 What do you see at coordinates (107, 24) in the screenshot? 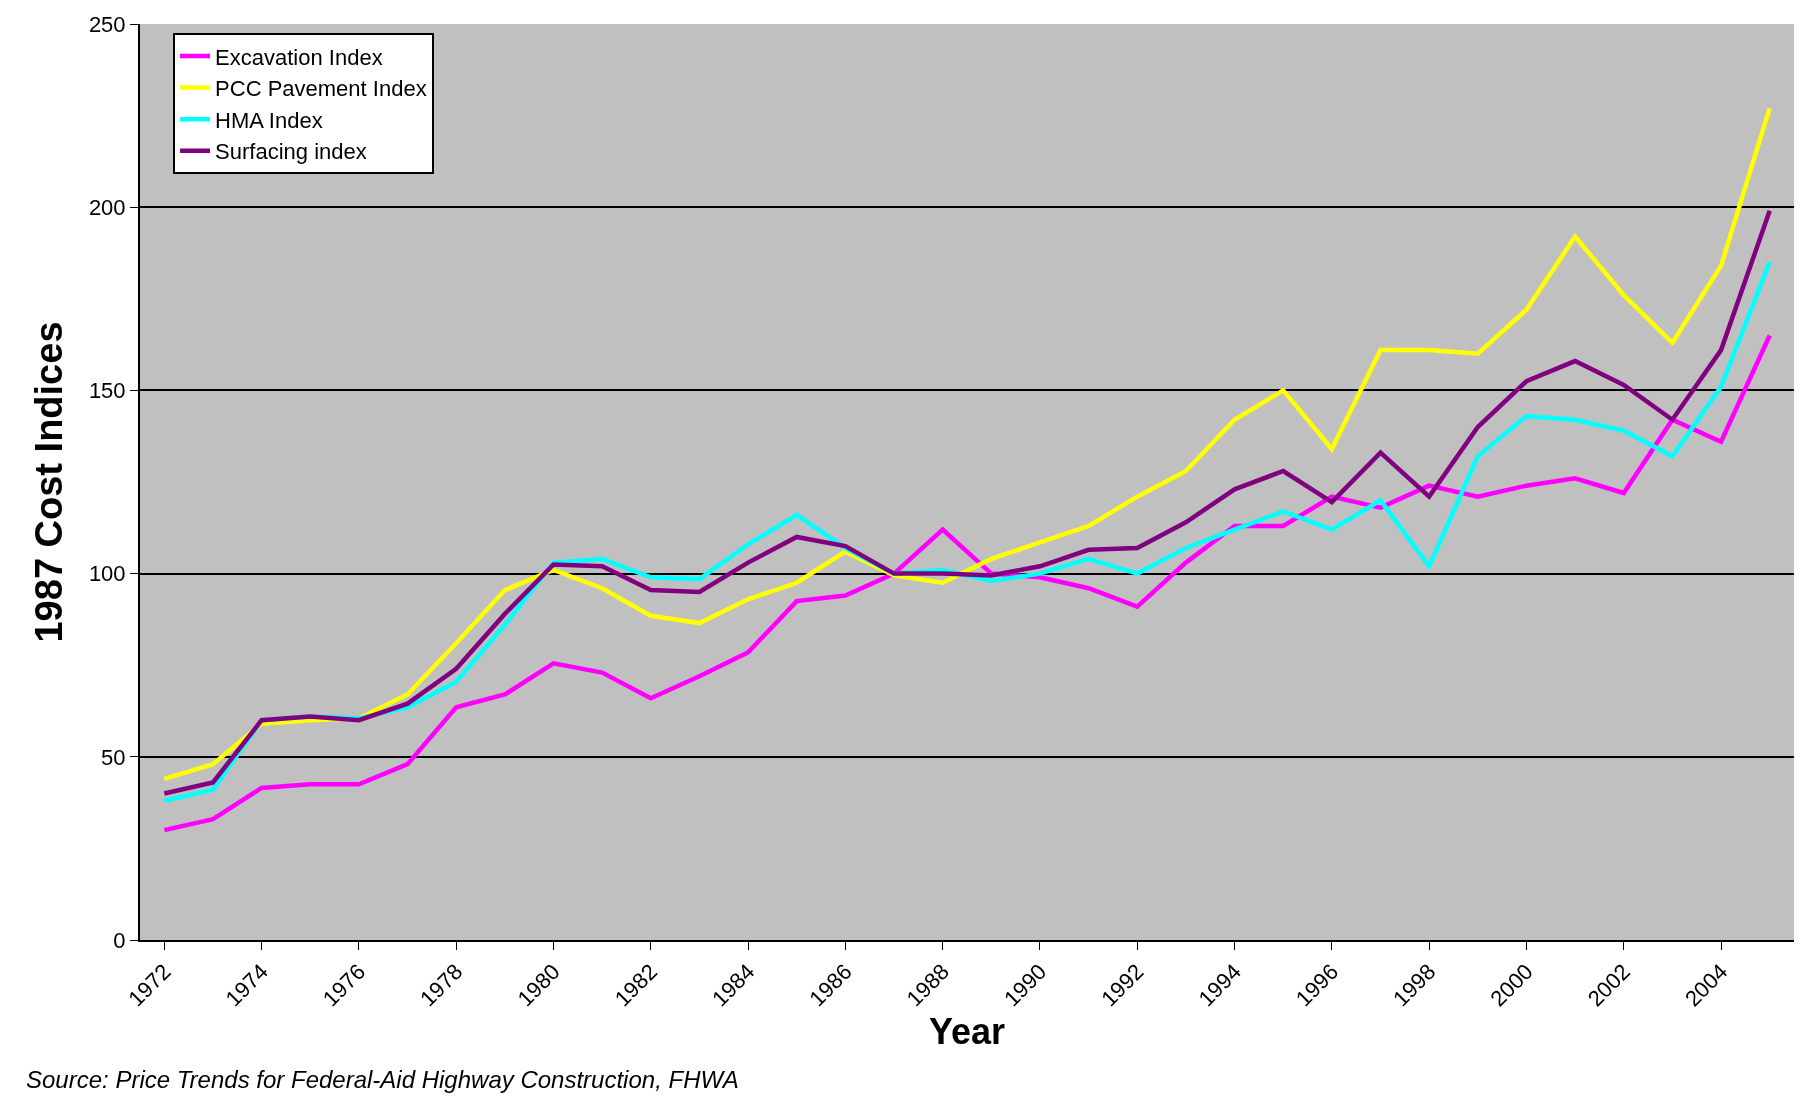
I see `y-tick-label: 250` at bounding box center [107, 24].